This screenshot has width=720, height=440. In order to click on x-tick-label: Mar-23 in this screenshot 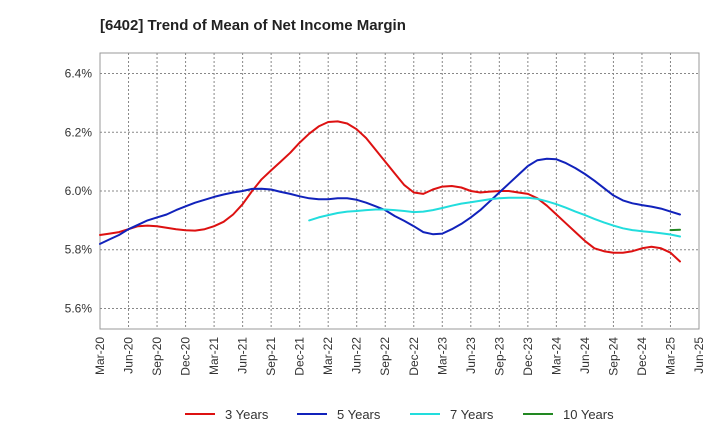, I will do `click(442, 356)`.